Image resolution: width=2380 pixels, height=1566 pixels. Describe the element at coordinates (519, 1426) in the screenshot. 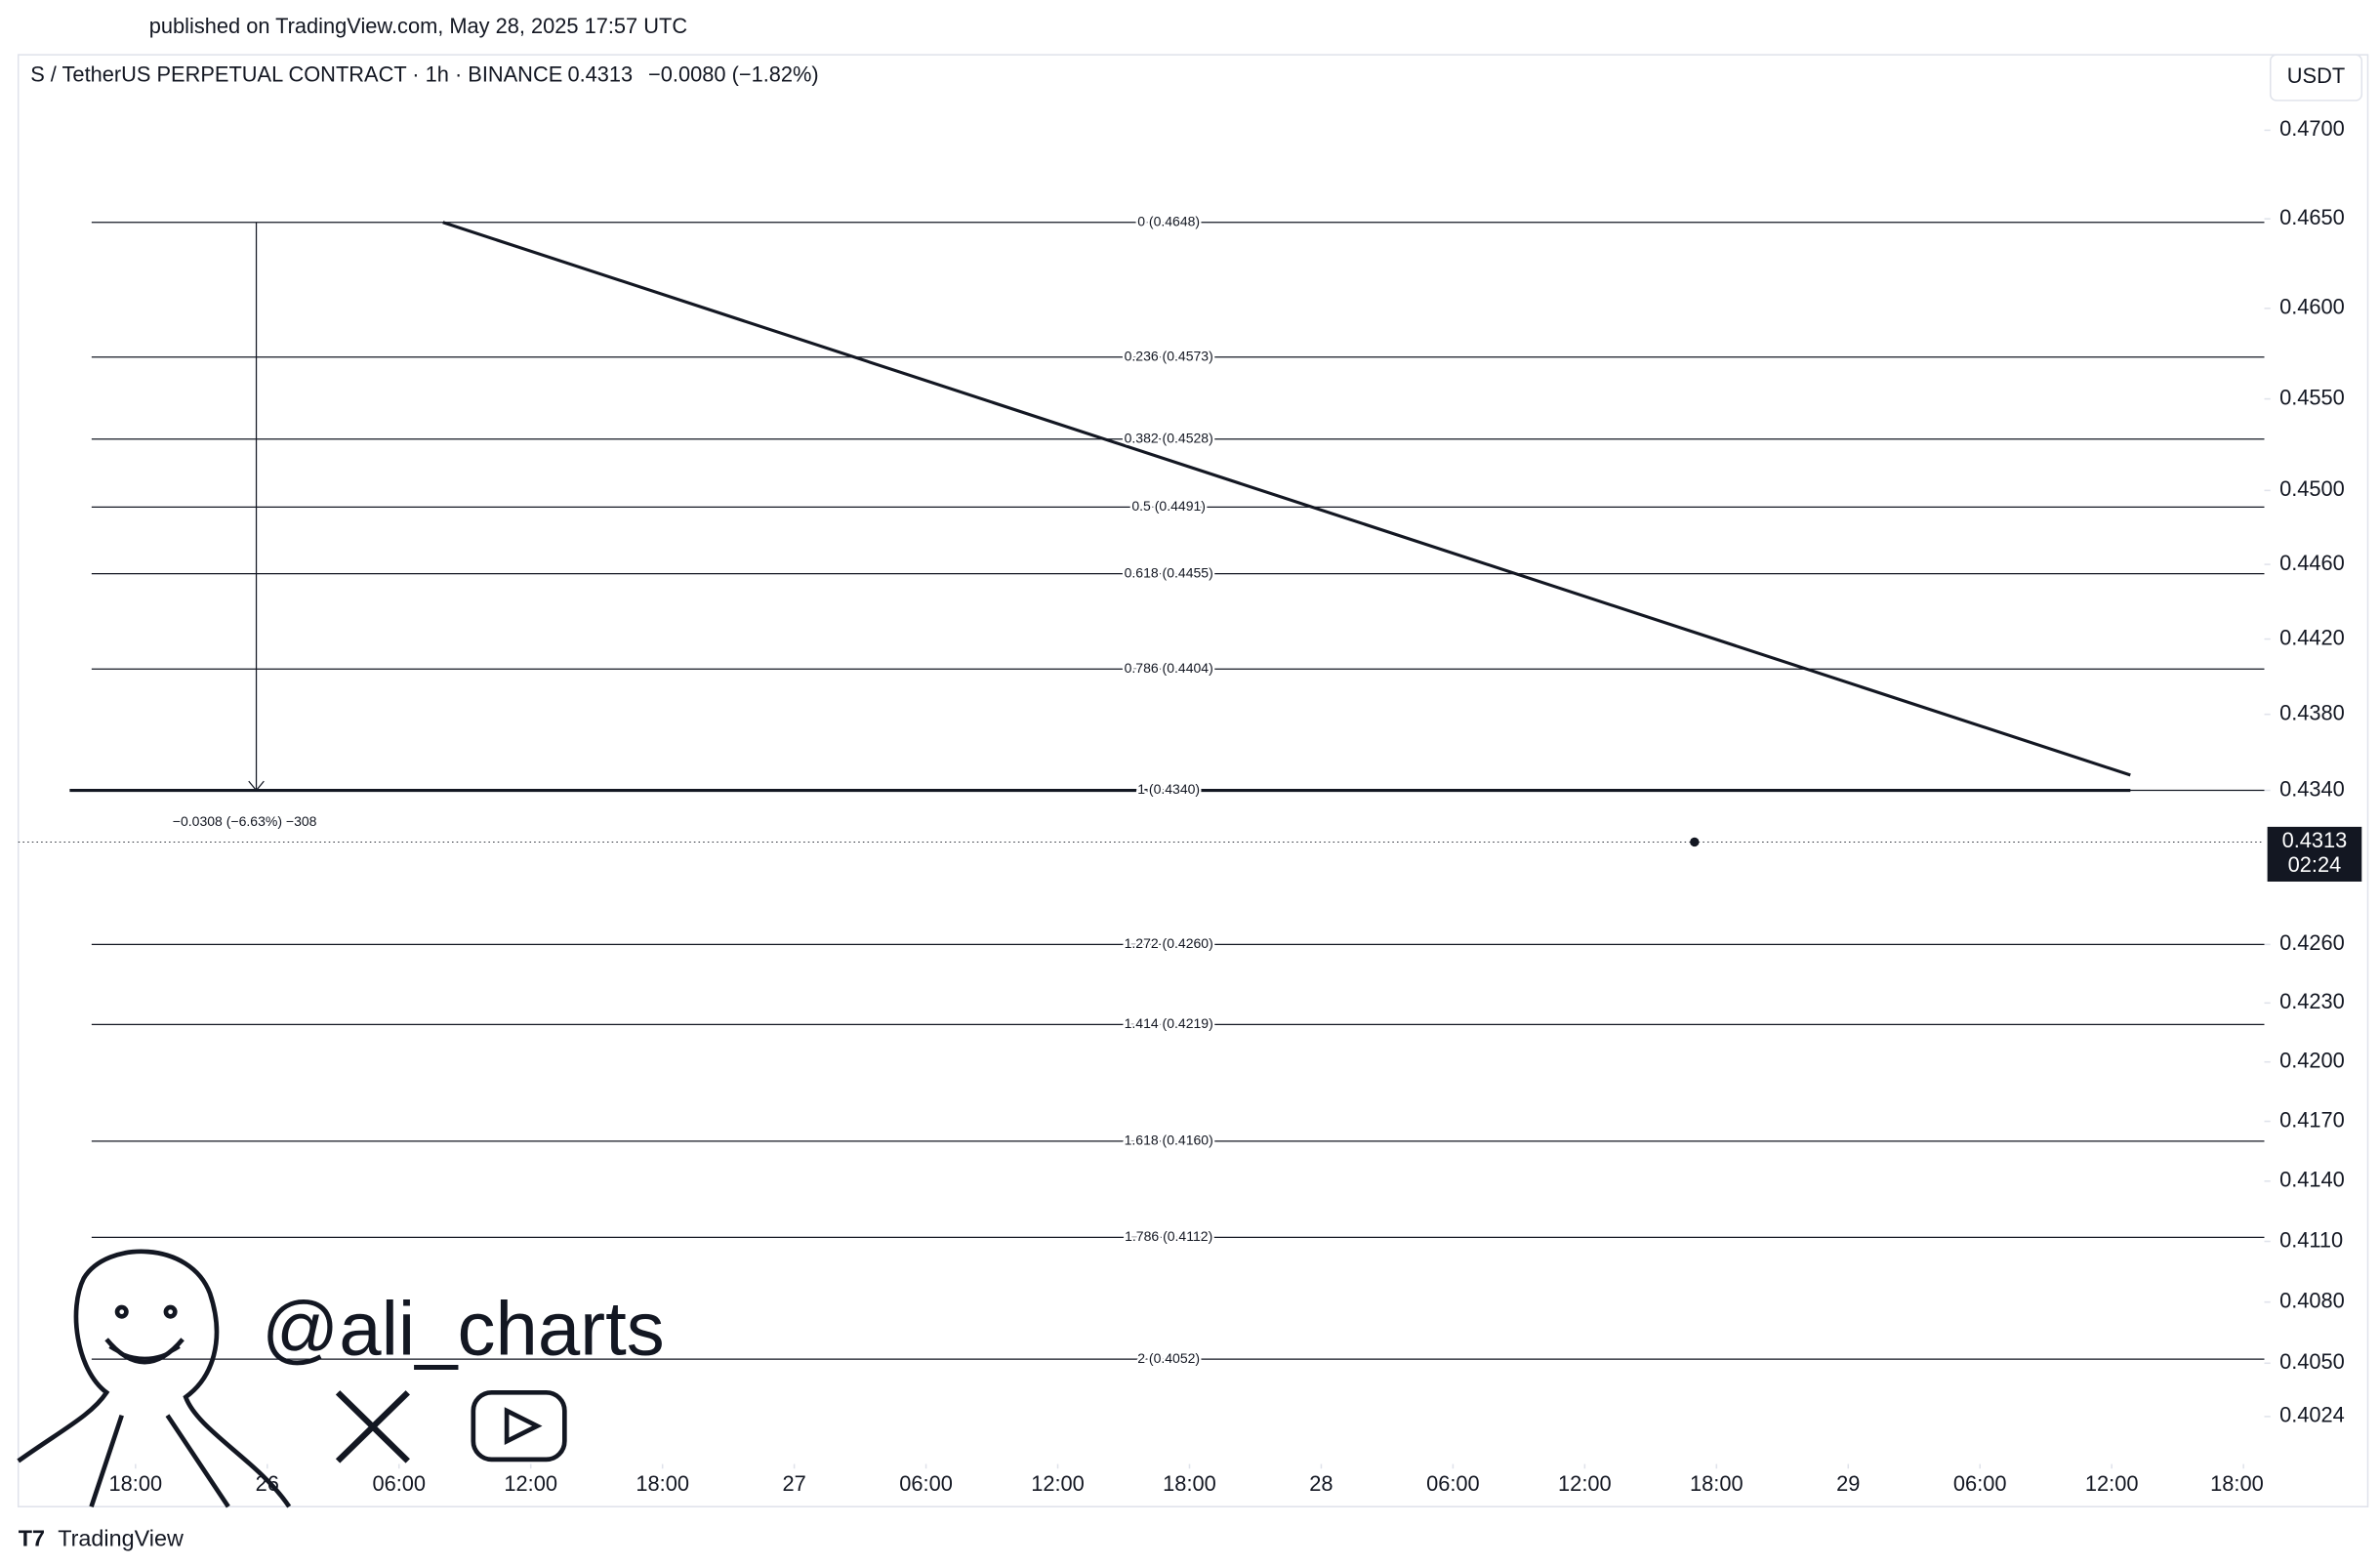

I see `youtube-icon` at that location.